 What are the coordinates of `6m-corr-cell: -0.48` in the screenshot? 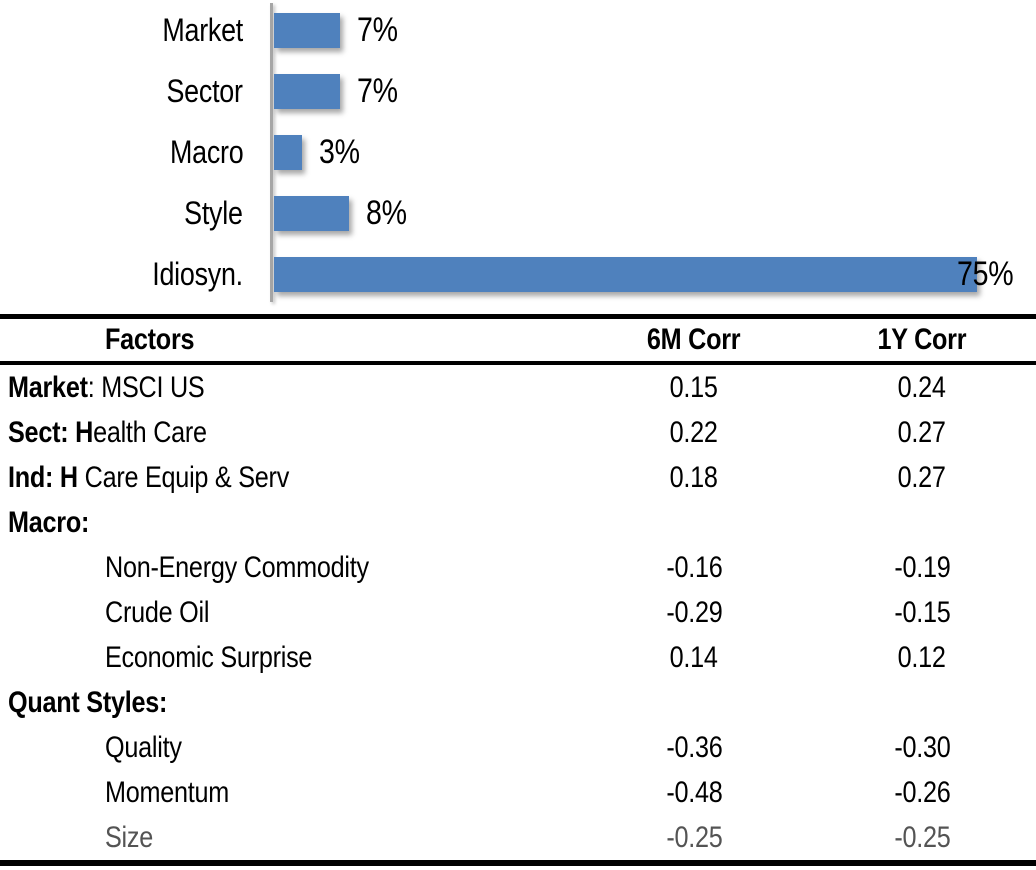 It's located at (694, 793).